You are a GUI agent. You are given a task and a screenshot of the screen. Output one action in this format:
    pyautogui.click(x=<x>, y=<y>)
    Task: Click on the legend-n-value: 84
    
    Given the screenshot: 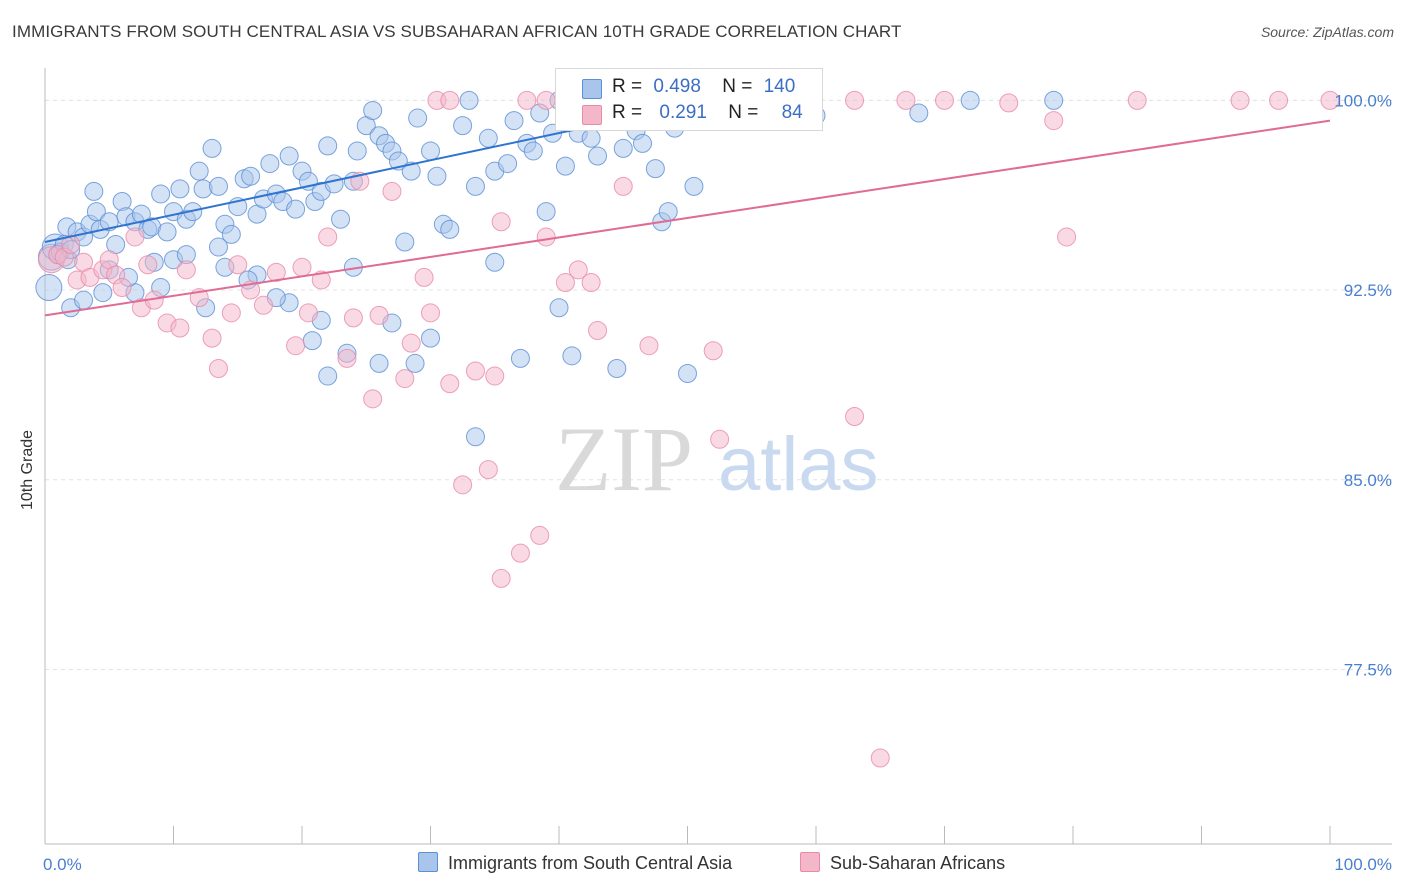 What is the action you would take?
    pyautogui.click(x=792, y=112)
    